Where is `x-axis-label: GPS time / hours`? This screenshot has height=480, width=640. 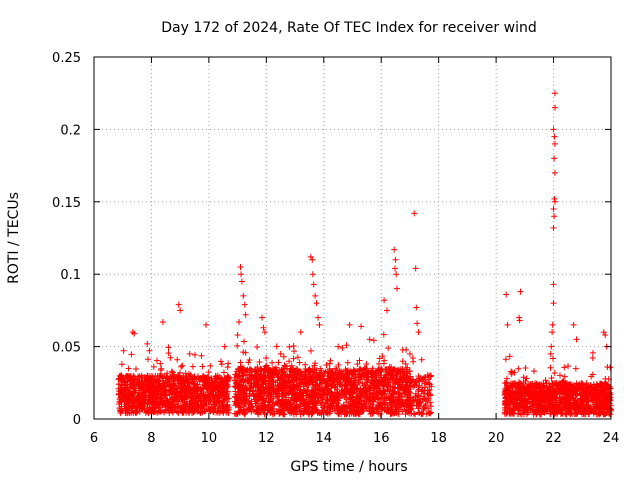
x-axis-label: GPS time / hours is located at coordinates (348, 467).